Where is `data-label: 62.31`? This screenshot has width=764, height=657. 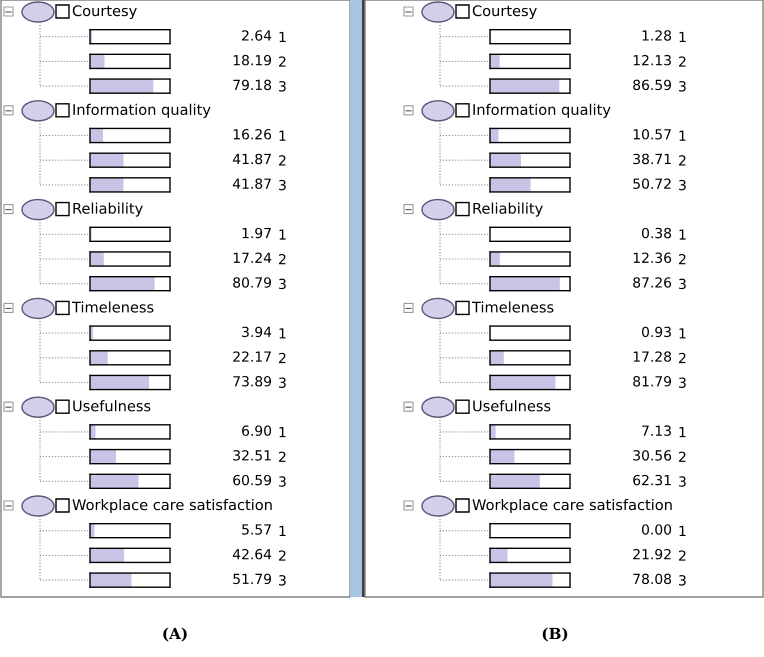
data-label: 62.31 is located at coordinates (652, 480).